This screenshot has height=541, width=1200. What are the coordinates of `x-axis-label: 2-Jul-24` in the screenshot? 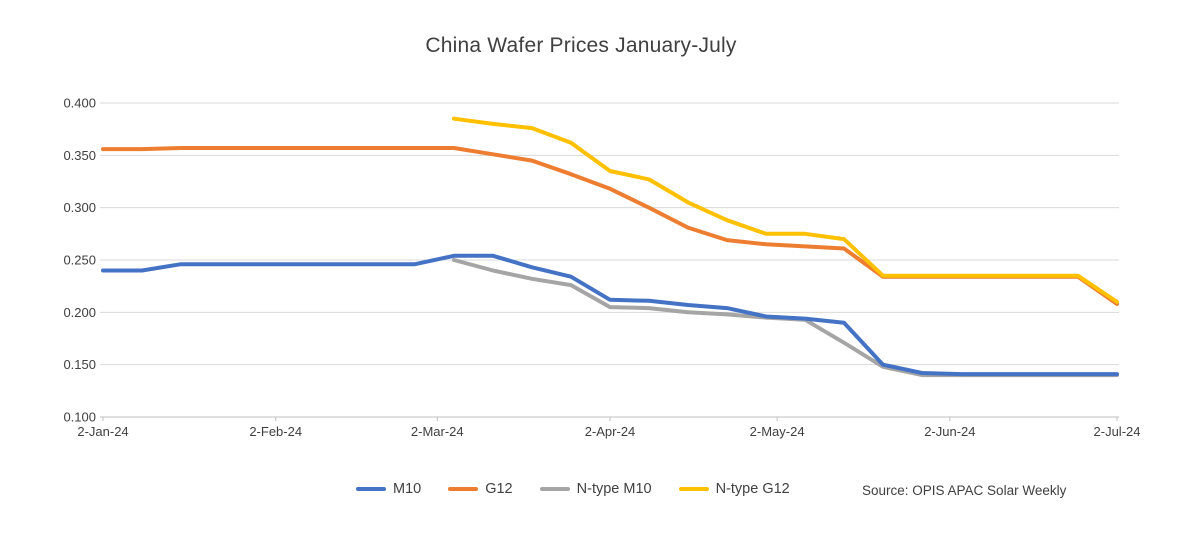 It's located at (1117, 431).